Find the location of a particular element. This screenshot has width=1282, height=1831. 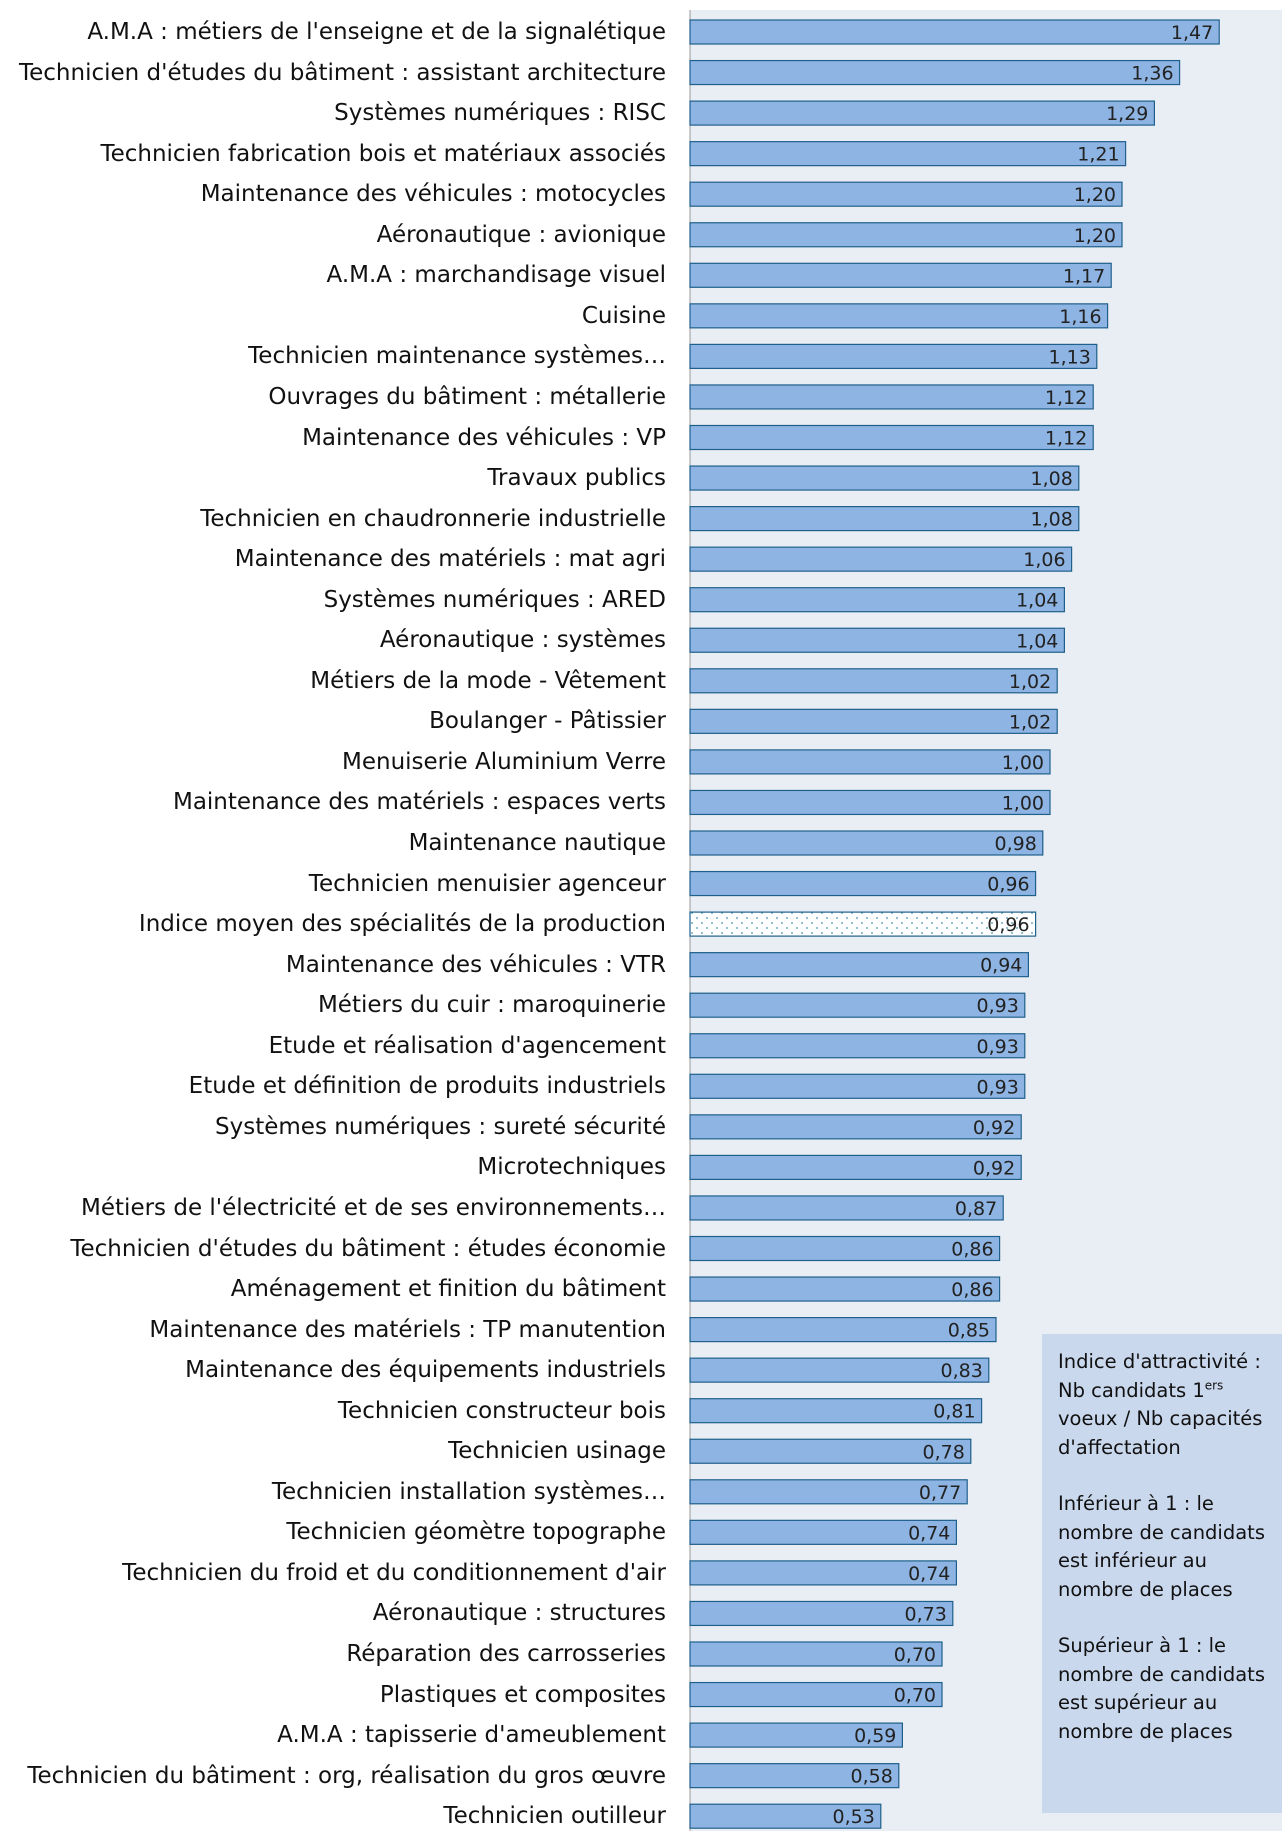

average-bar is located at coordinates (863, 924).